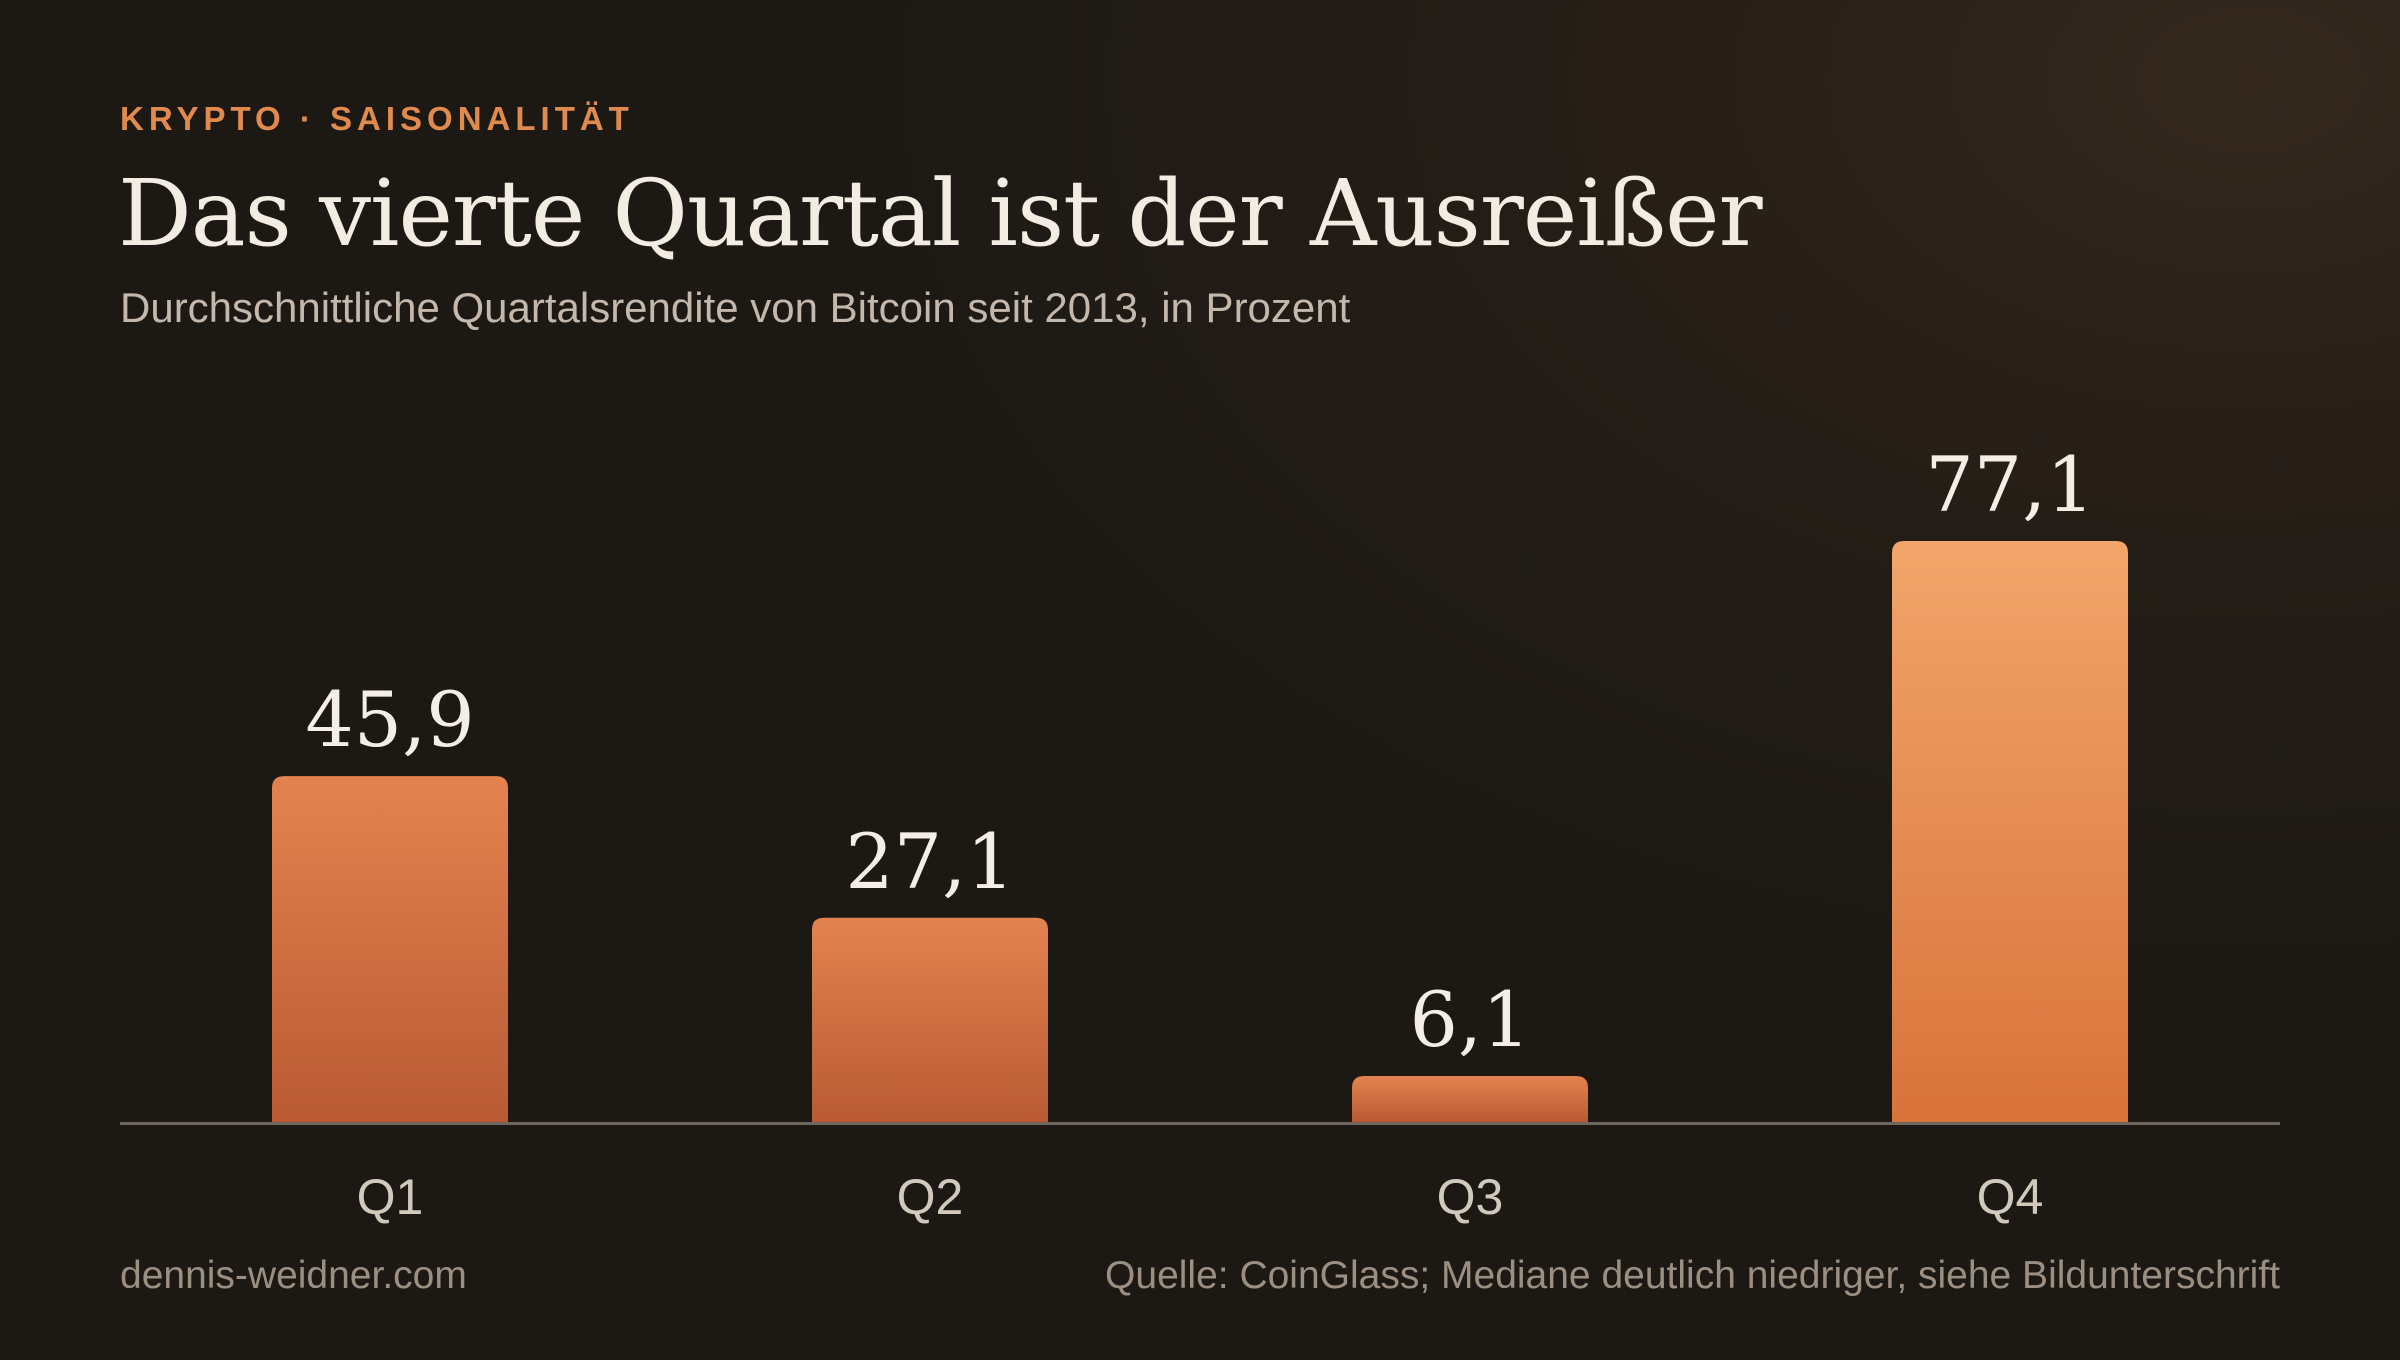  What do you see at coordinates (940, 213) in the screenshot?
I see `chart-title: Das vierte Quartal ist der Ausreißer` at bounding box center [940, 213].